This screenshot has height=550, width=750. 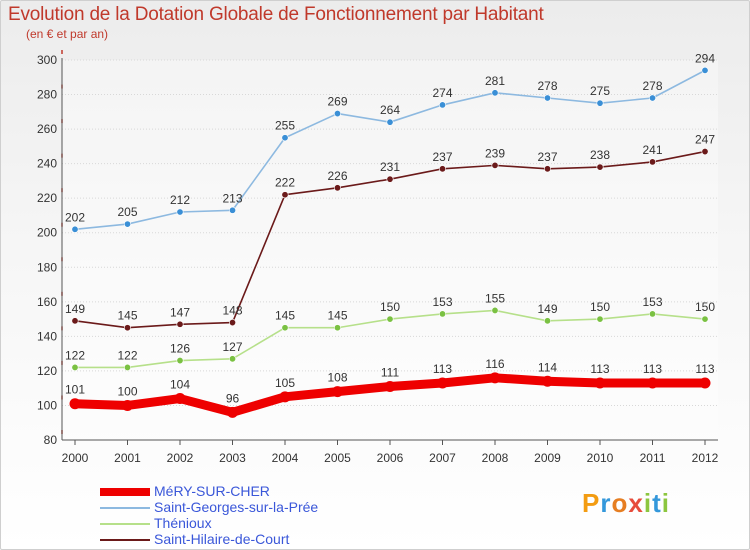 What do you see at coordinates (232, 311) in the screenshot?
I see `data-label: 148` at bounding box center [232, 311].